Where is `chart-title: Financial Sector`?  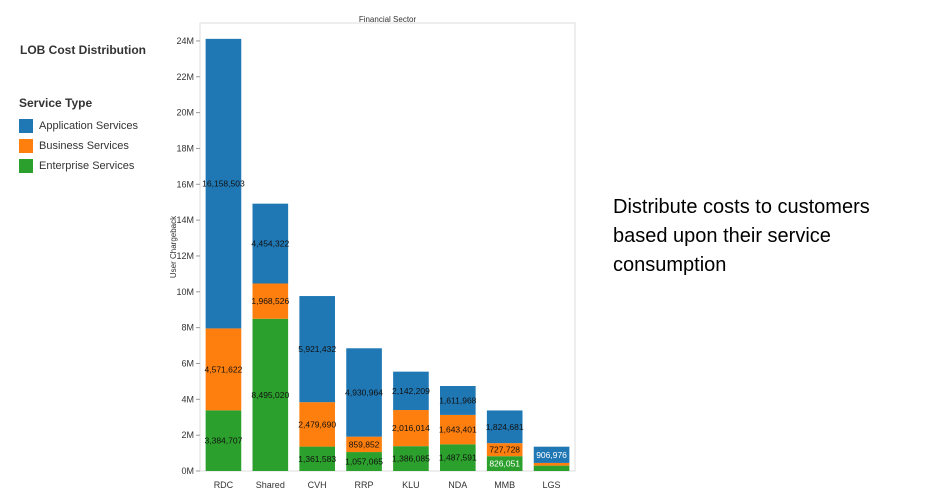
chart-title: Financial Sector is located at coordinates (388, 19).